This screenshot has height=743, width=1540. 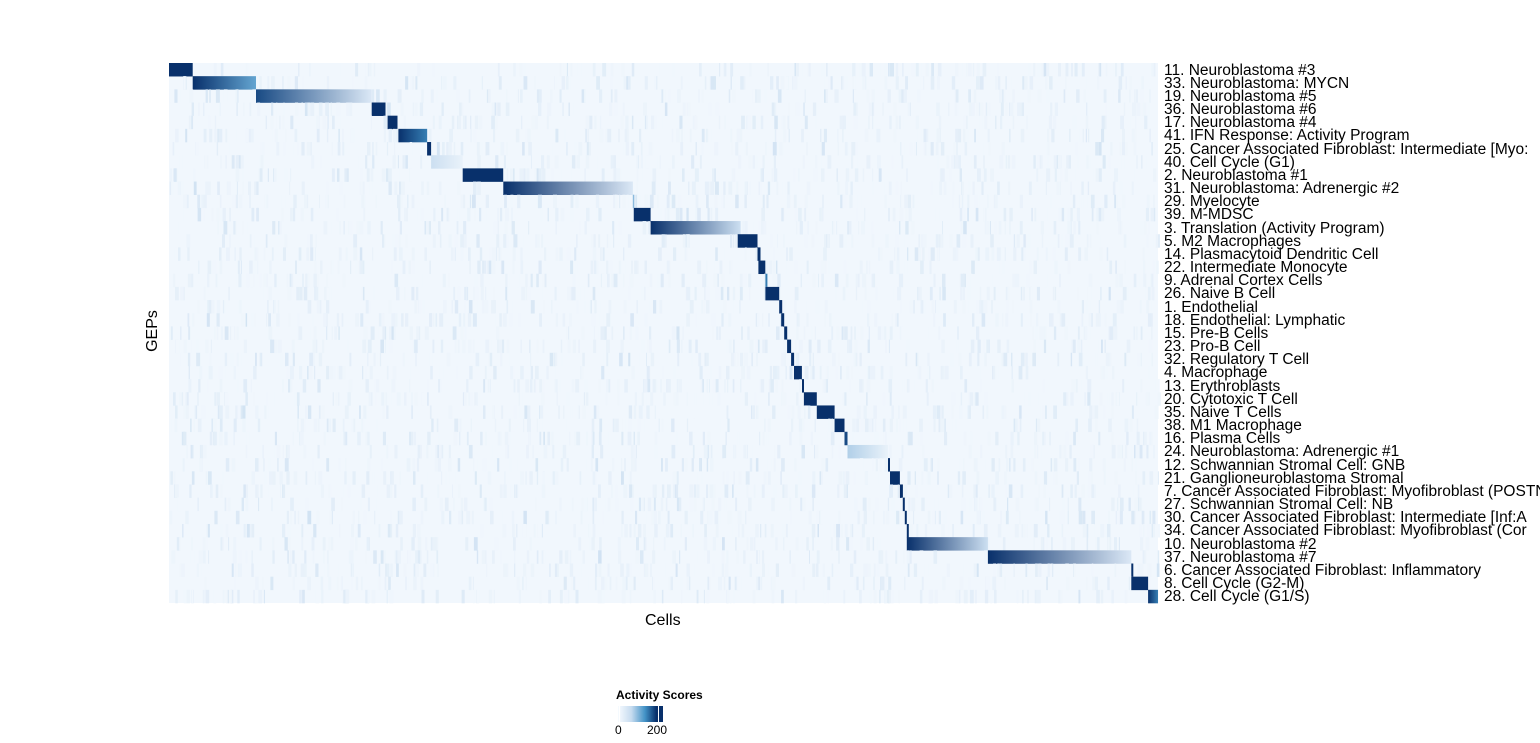 I want to click on row-label: 29. Myelocyte, so click(x=1212, y=202).